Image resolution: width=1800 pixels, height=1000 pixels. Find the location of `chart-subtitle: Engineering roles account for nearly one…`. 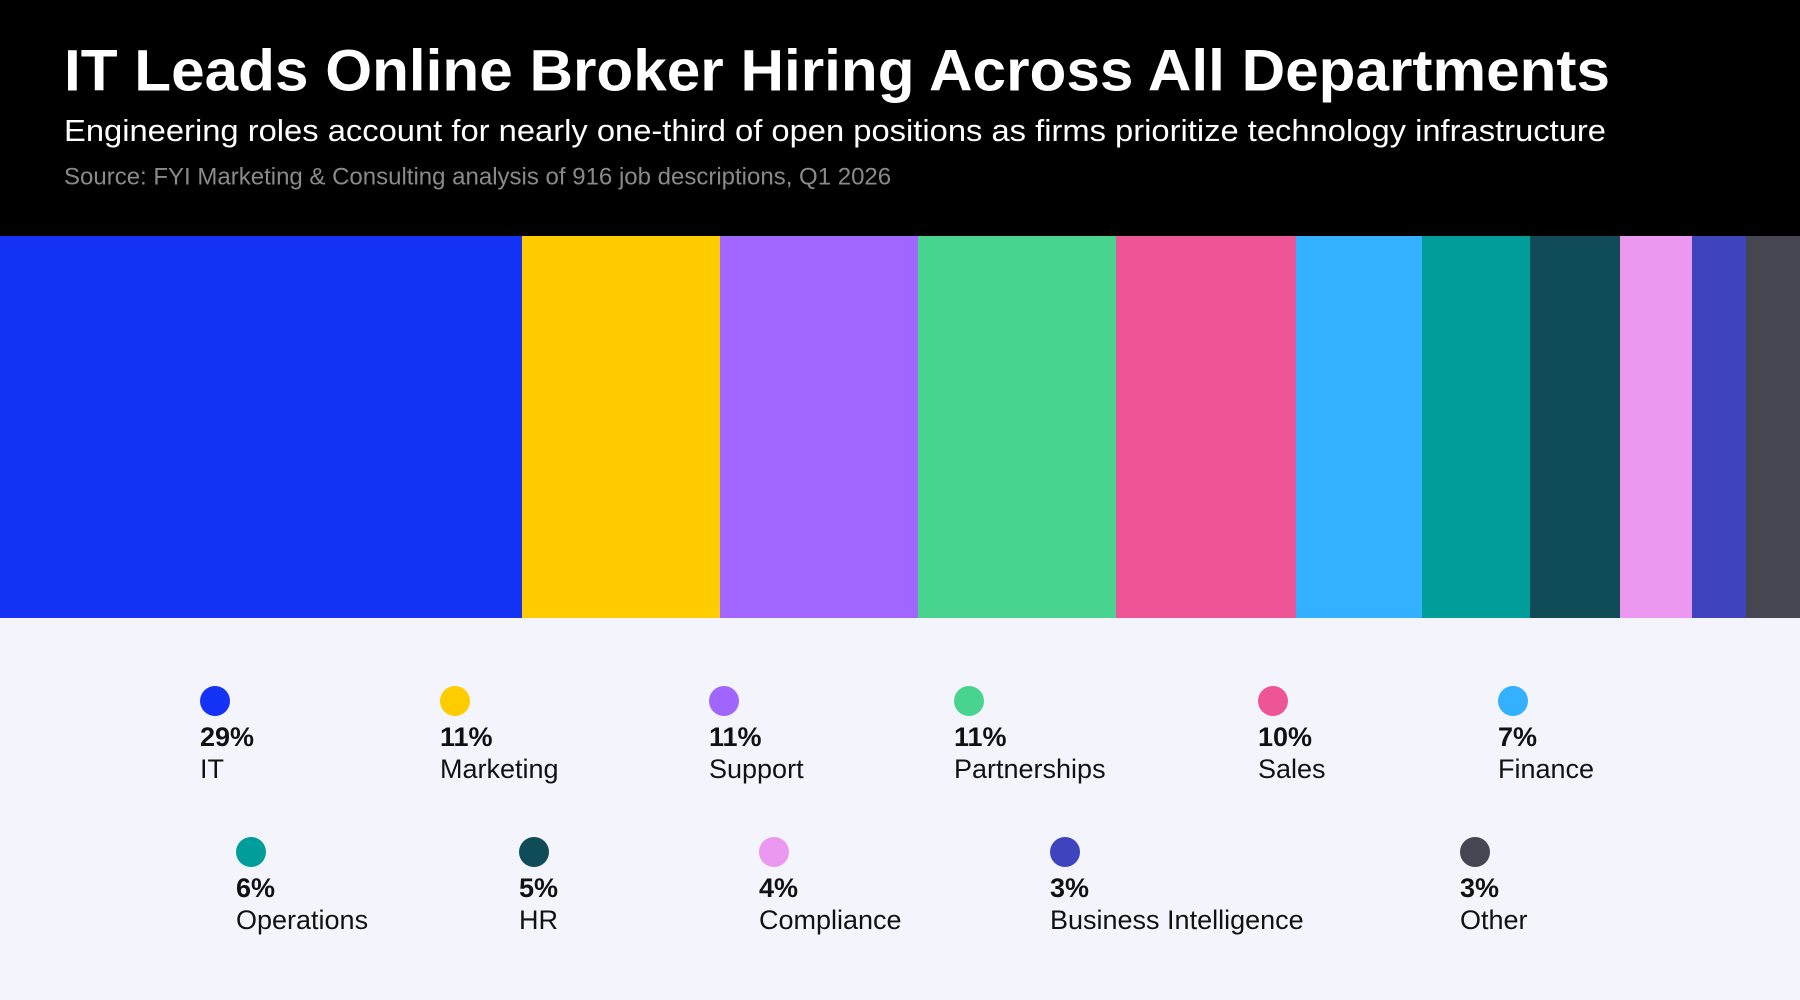

chart-subtitle: Engineering roles account for nearly one… is located at coordinates (835, 130).